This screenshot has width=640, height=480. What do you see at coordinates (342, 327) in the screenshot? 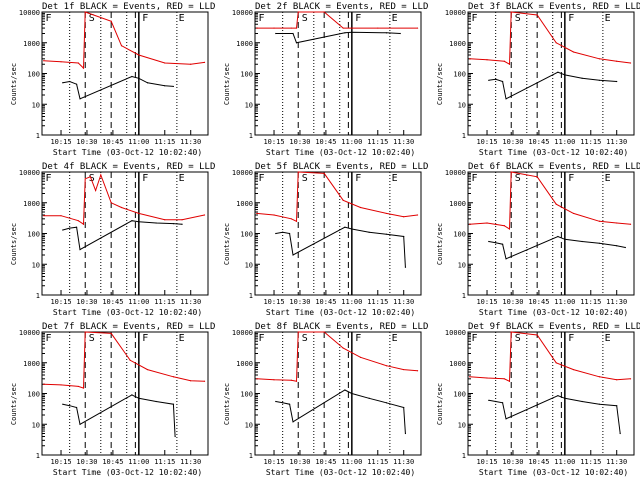
I see `panel-title: Det 8f BLACK = Events, RED = LLD` at bounding box center [342, 327].